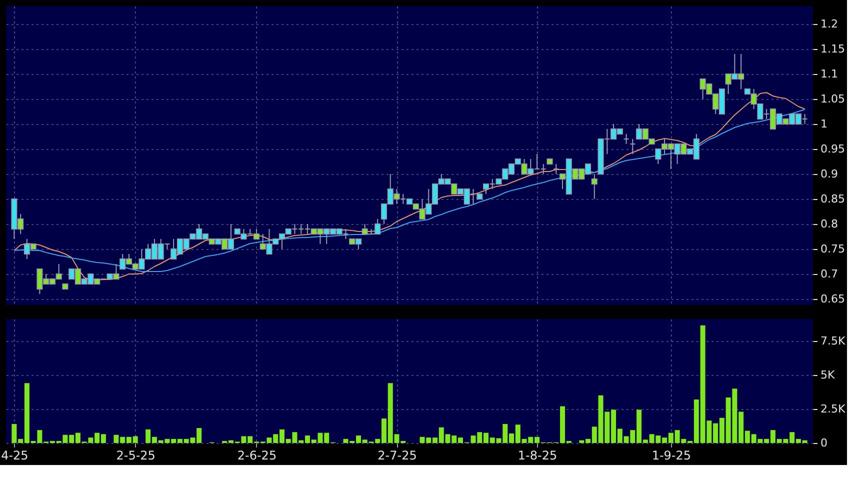 This screenshot has width=850, height=478. Describe the element at coordinates (672, 455) in the screenshot. I see `x-tick-label: 1-9-25` at that location.